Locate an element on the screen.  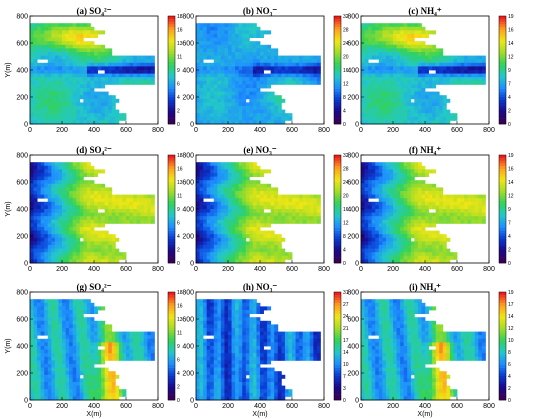
colorbar-frame is located at coordinates (502, 209).